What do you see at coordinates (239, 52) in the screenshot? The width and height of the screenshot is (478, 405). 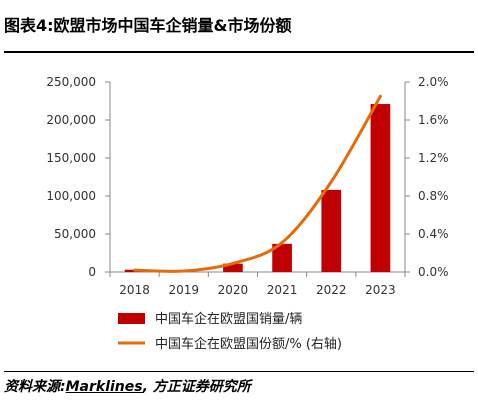 I see `title-rule` at bounding box center [239, 52].